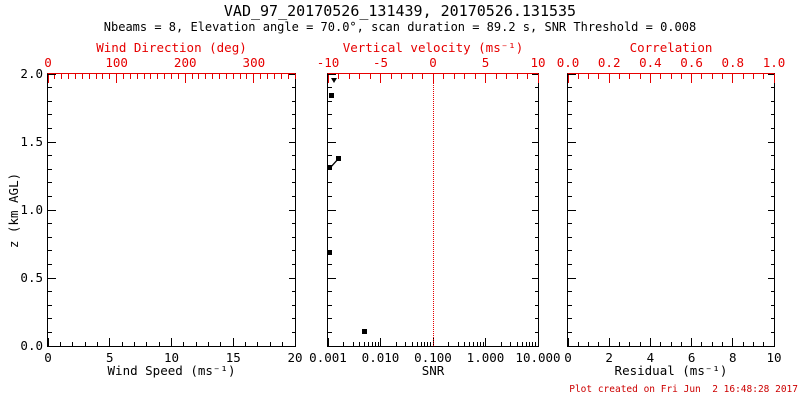  What do you see at coordinates (31, 277) in the screenshot?
I see `y-axis-tick-label: 0.5` at bounding box center [31, 277].